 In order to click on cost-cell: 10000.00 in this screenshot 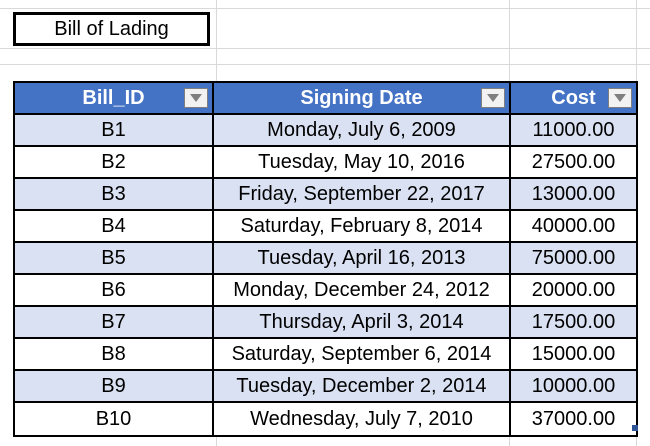, I will do `click(573, 386)`.